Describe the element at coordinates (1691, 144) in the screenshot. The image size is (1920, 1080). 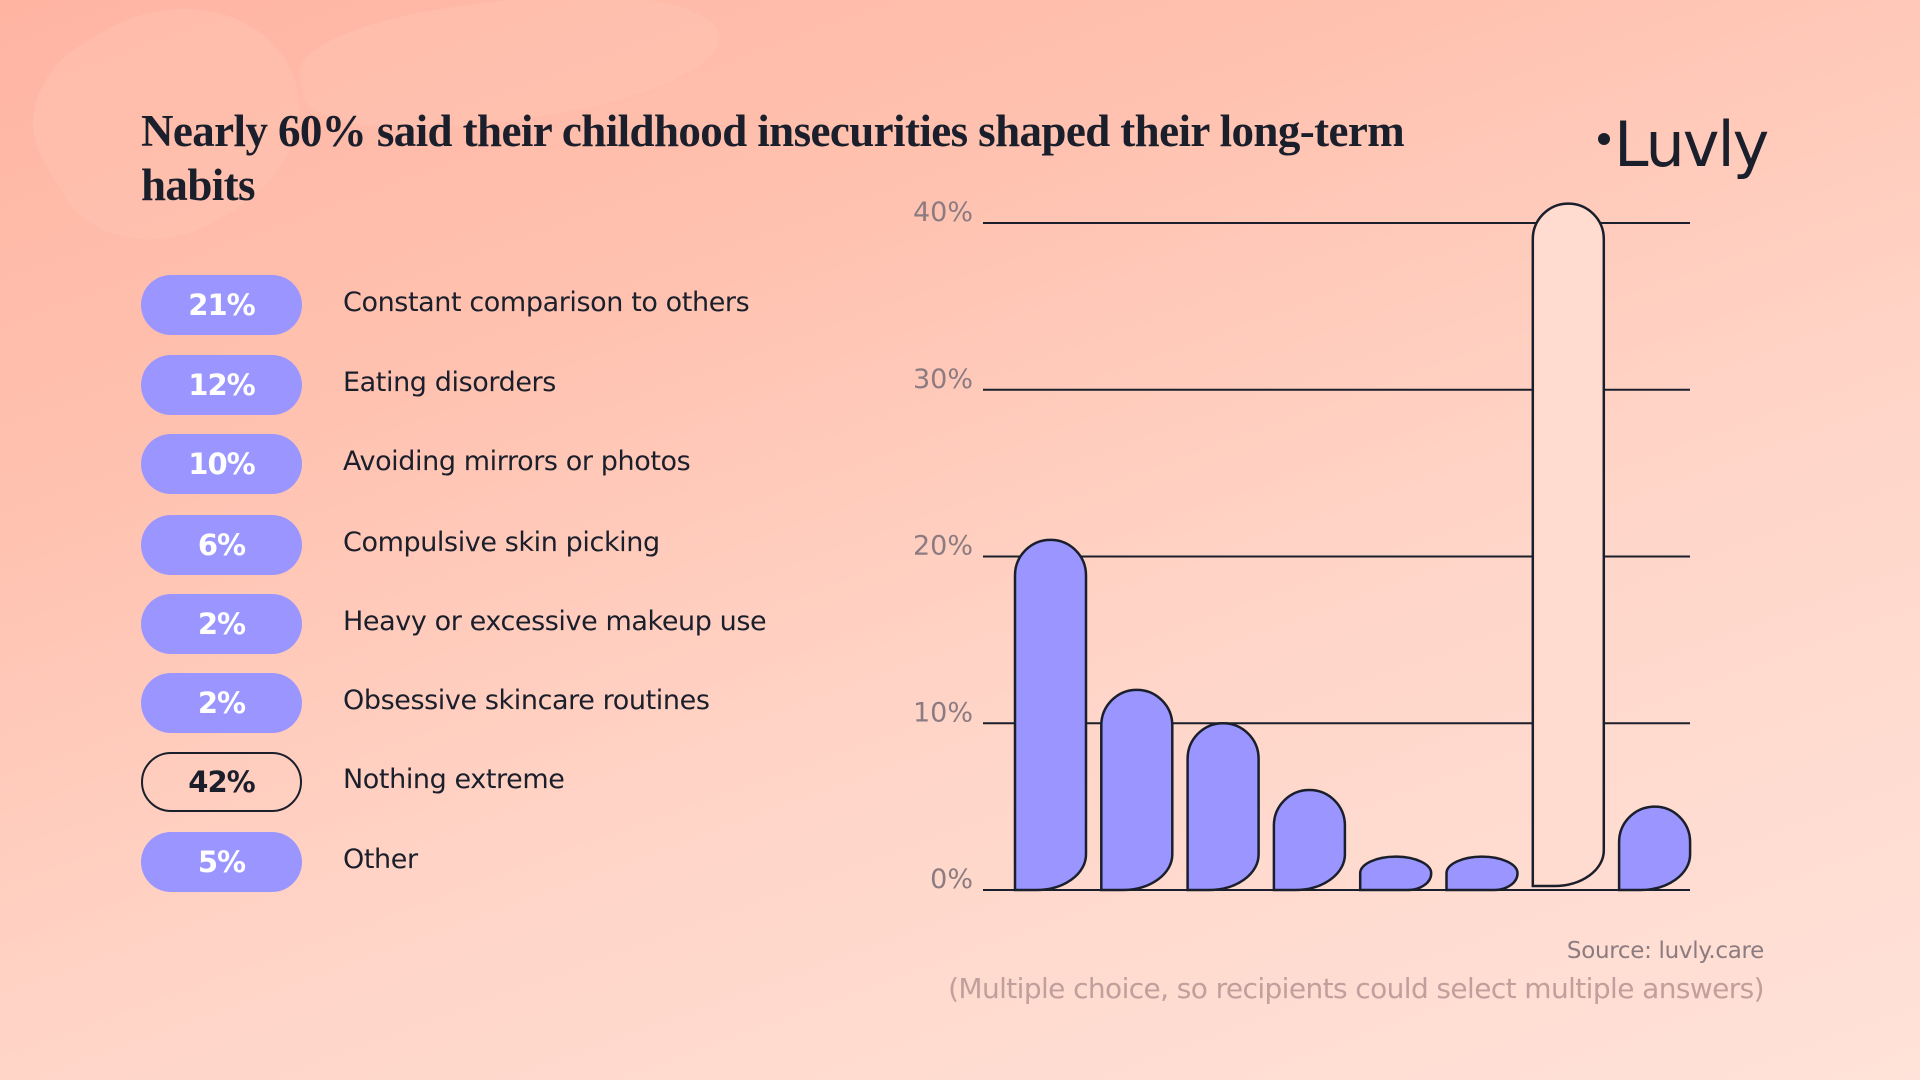
I see `logo-text: Luvly` at that location.